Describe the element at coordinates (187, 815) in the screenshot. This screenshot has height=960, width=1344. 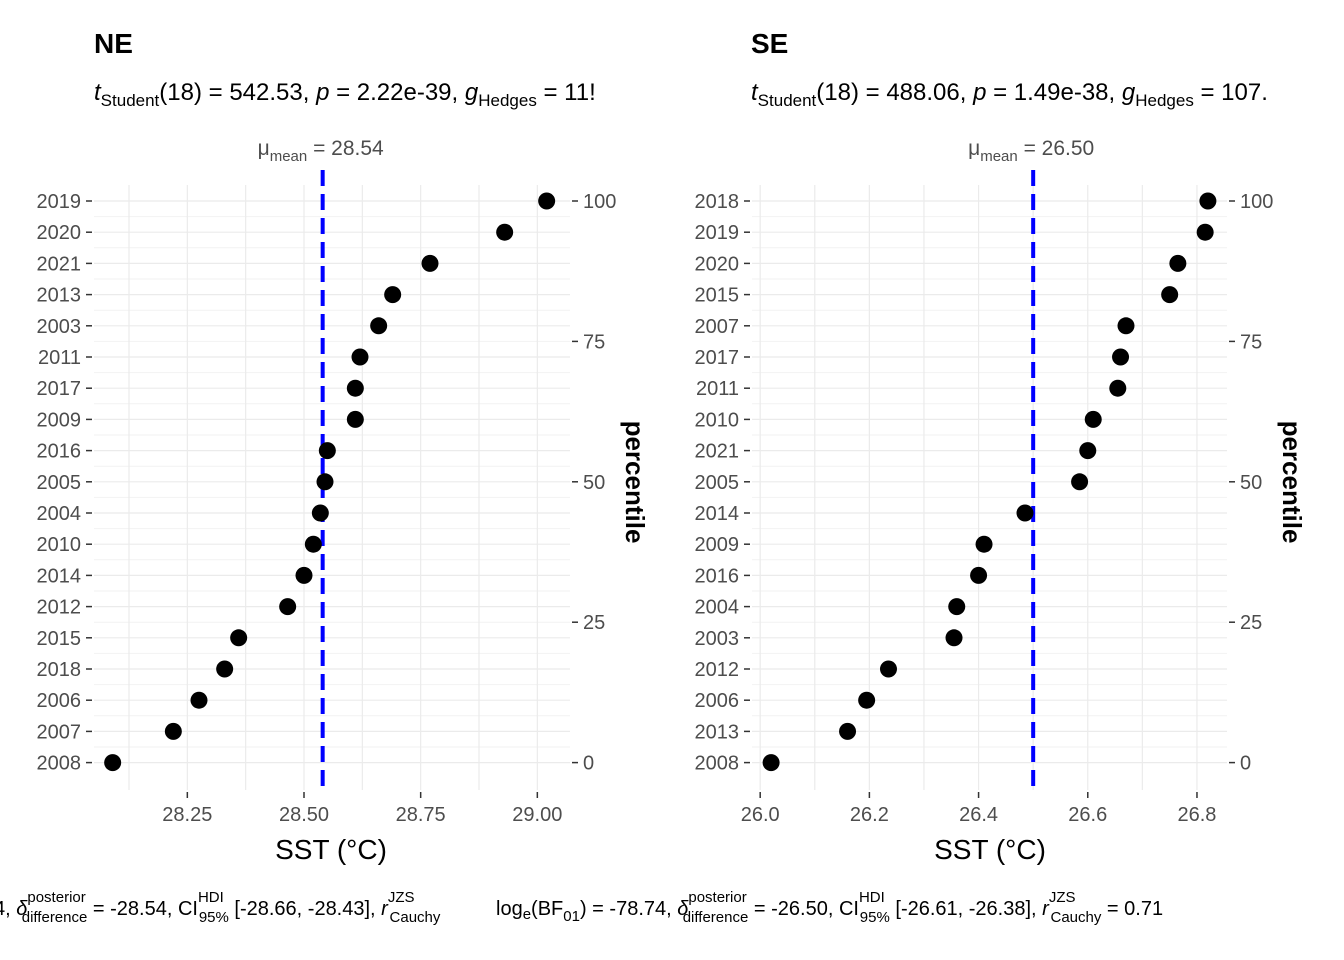
I see `x-tick-label: 28.25` at that location.